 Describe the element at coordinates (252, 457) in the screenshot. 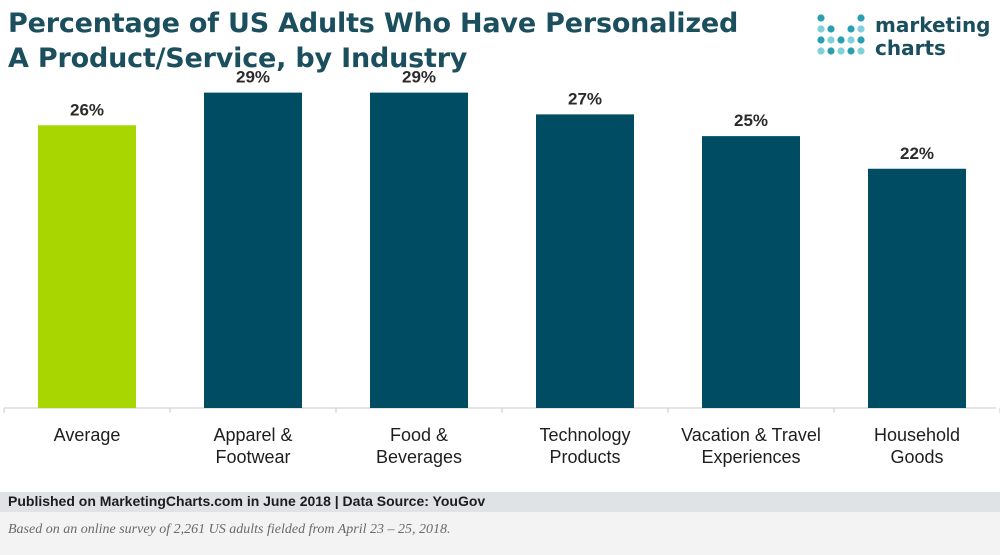

I see `category-label: Footwear` at that location.